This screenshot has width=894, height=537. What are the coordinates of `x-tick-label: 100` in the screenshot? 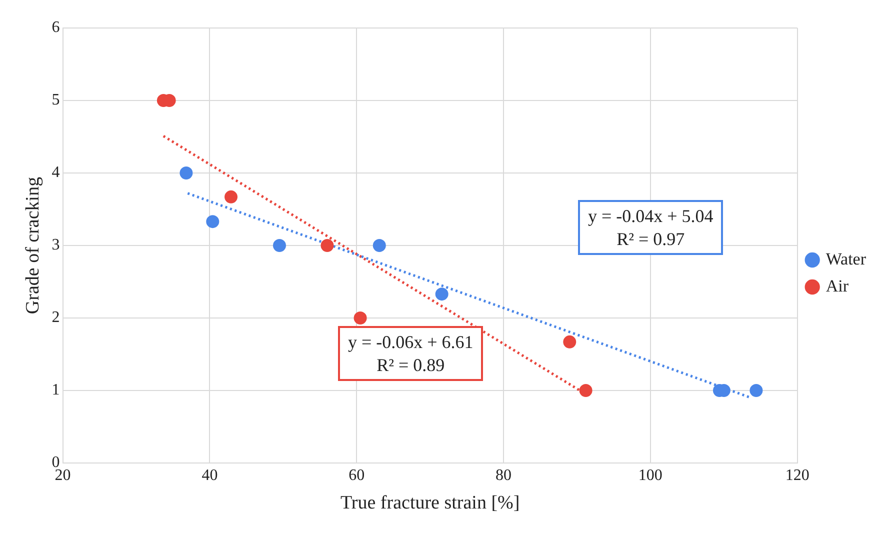 It's located at (650, 475).